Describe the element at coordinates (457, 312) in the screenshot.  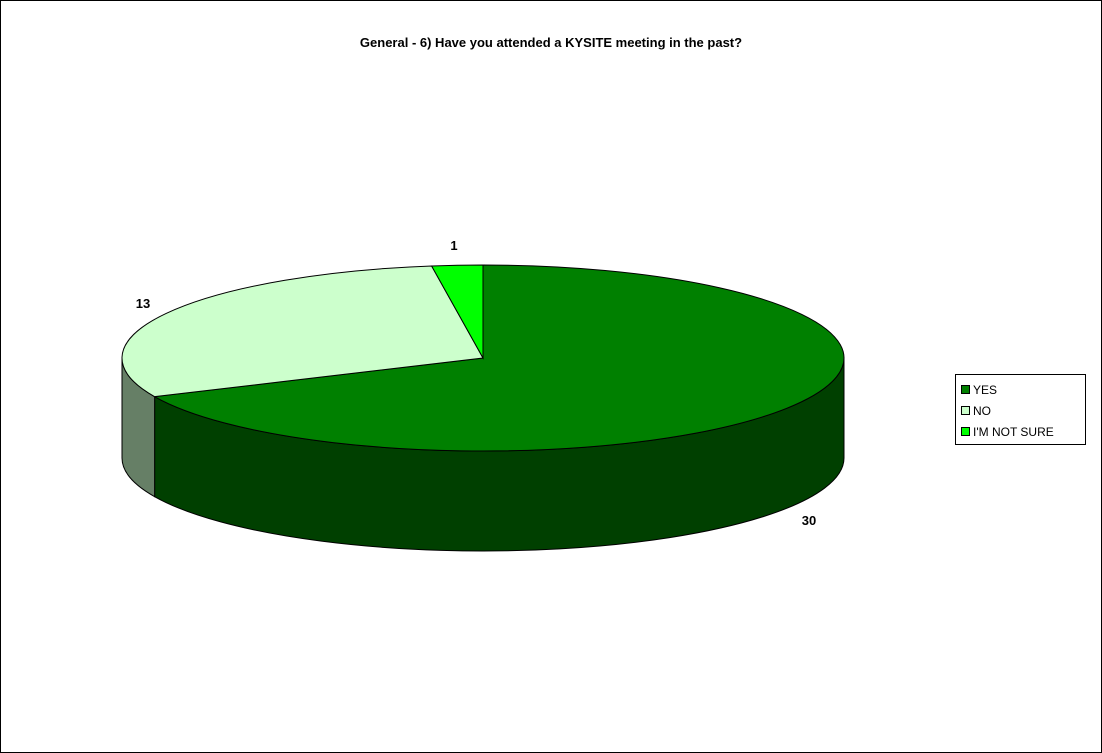
I see `pie-slice-not-sure` at that location.